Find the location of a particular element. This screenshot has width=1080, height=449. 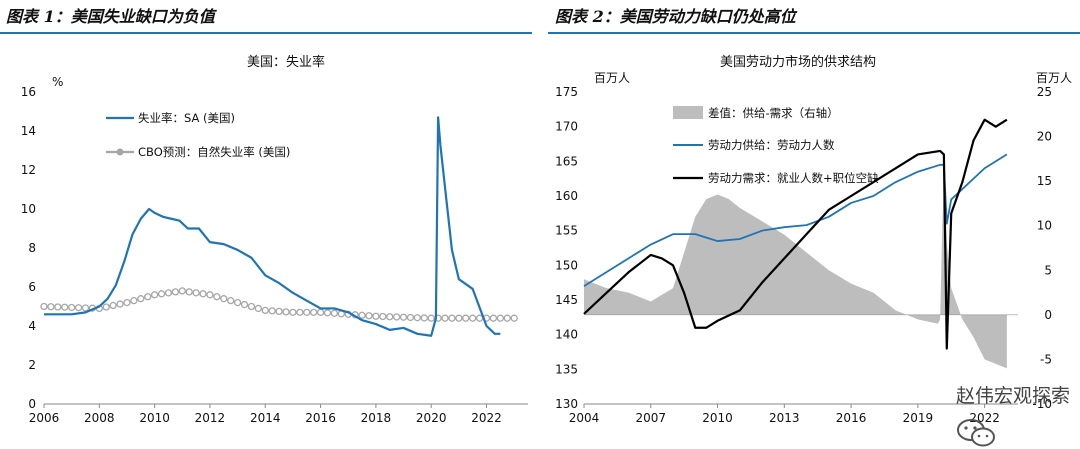

legend-label-labor-supply: 劳动力供给：劳动力人数 is located at coordinates (771, 145).